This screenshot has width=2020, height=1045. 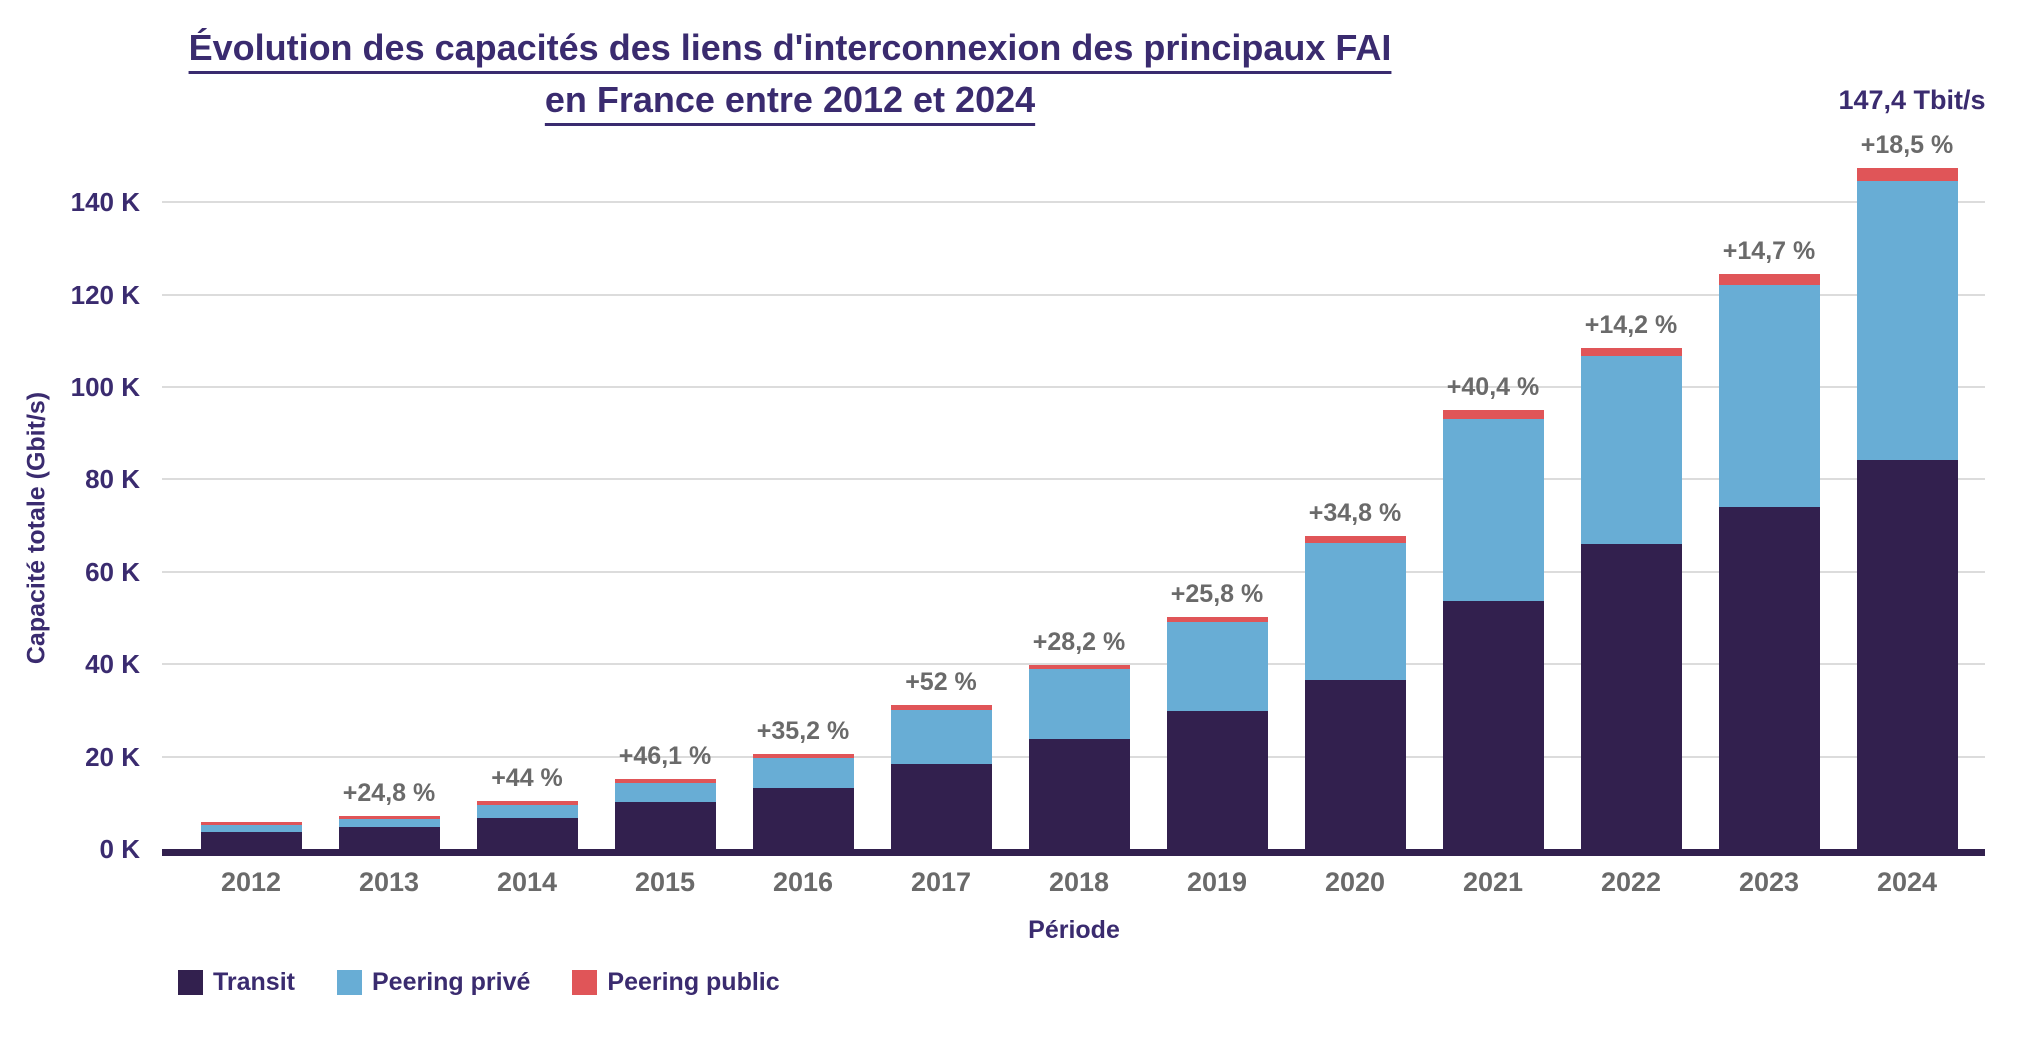 What do you see at coordinates (1631, 351) in the screenshot?
I see `bar-segment-peering-public-2022` at bounding box center [1631, 351].